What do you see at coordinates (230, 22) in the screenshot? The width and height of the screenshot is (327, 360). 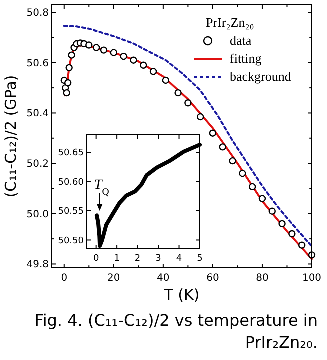 I see `legend-title: PrIr₂Zn₂₀` at bounding box center [230, 22].